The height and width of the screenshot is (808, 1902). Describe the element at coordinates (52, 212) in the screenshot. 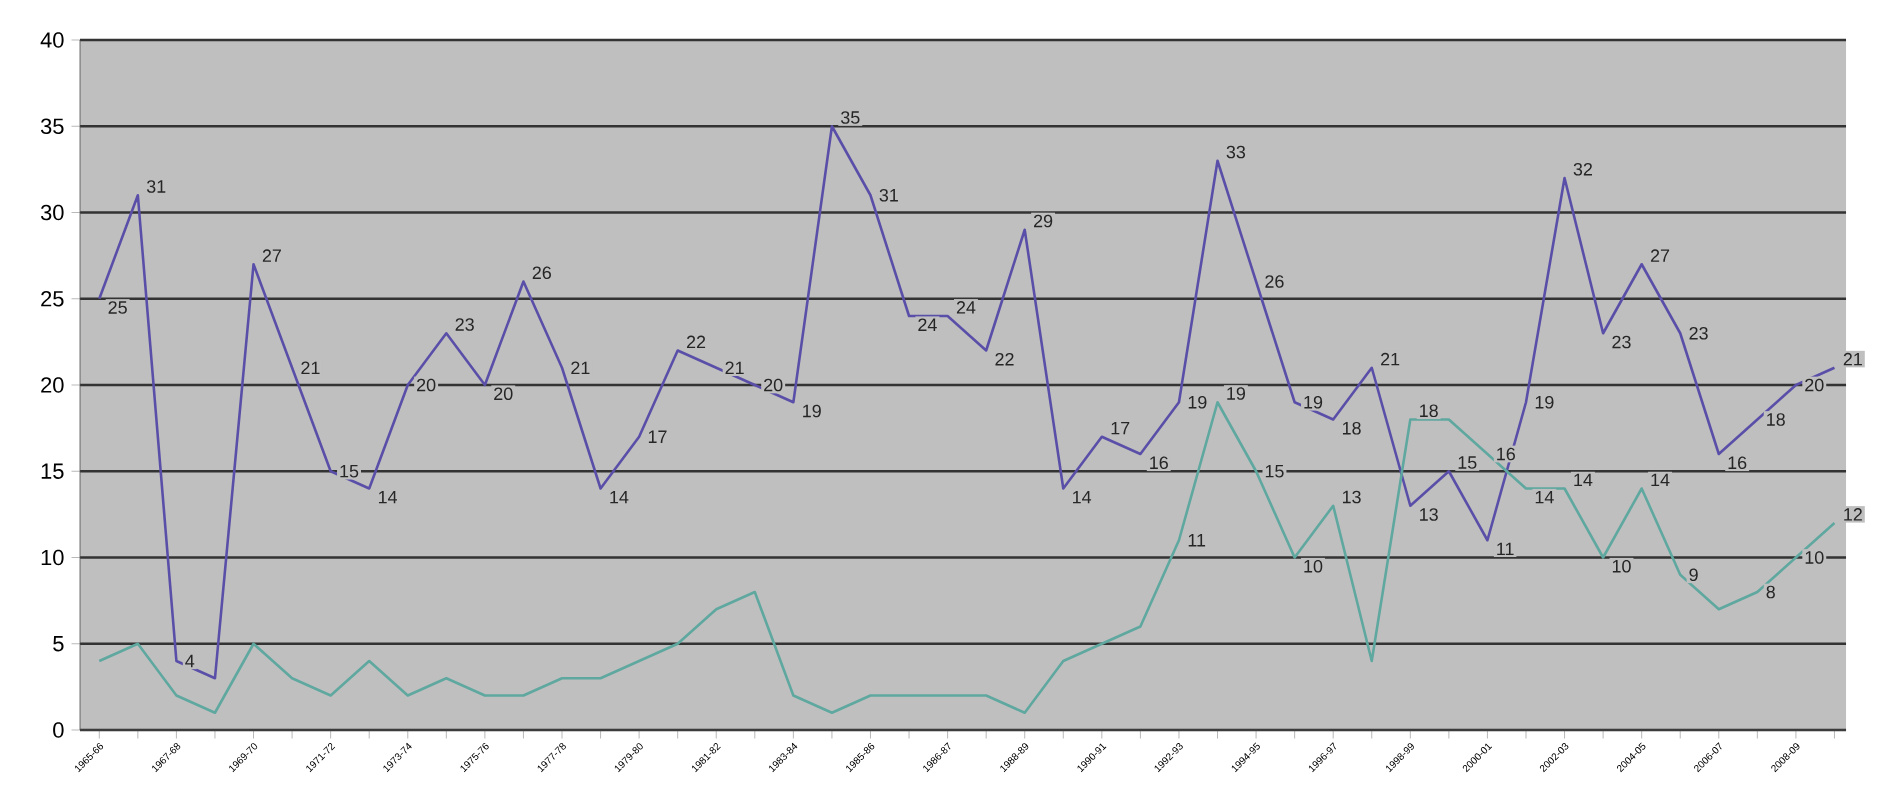

I see `y-tick-label: 30` at that location.